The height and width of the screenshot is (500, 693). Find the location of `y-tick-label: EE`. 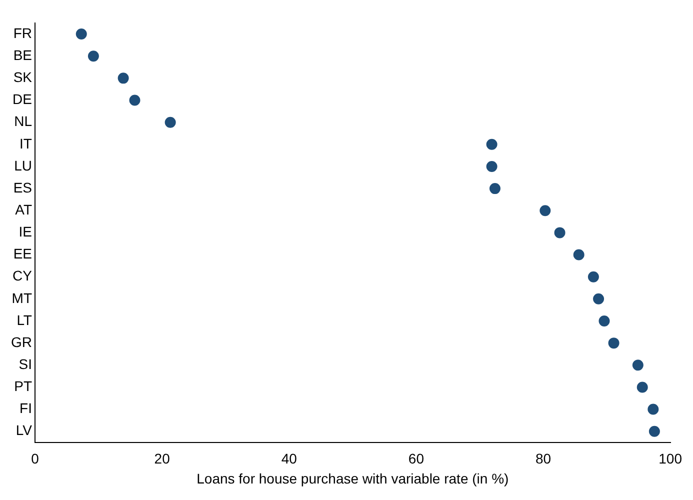

y-tick-label: EE is located at coordinates (22, 254).